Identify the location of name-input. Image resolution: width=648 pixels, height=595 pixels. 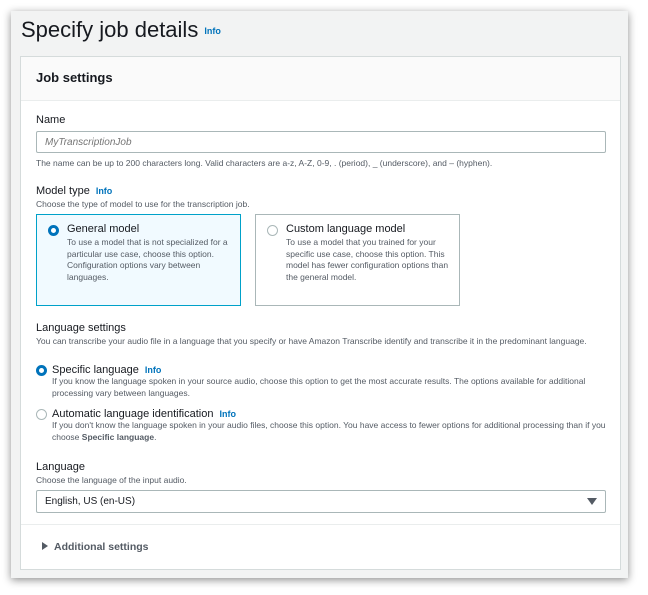
(321, 142).